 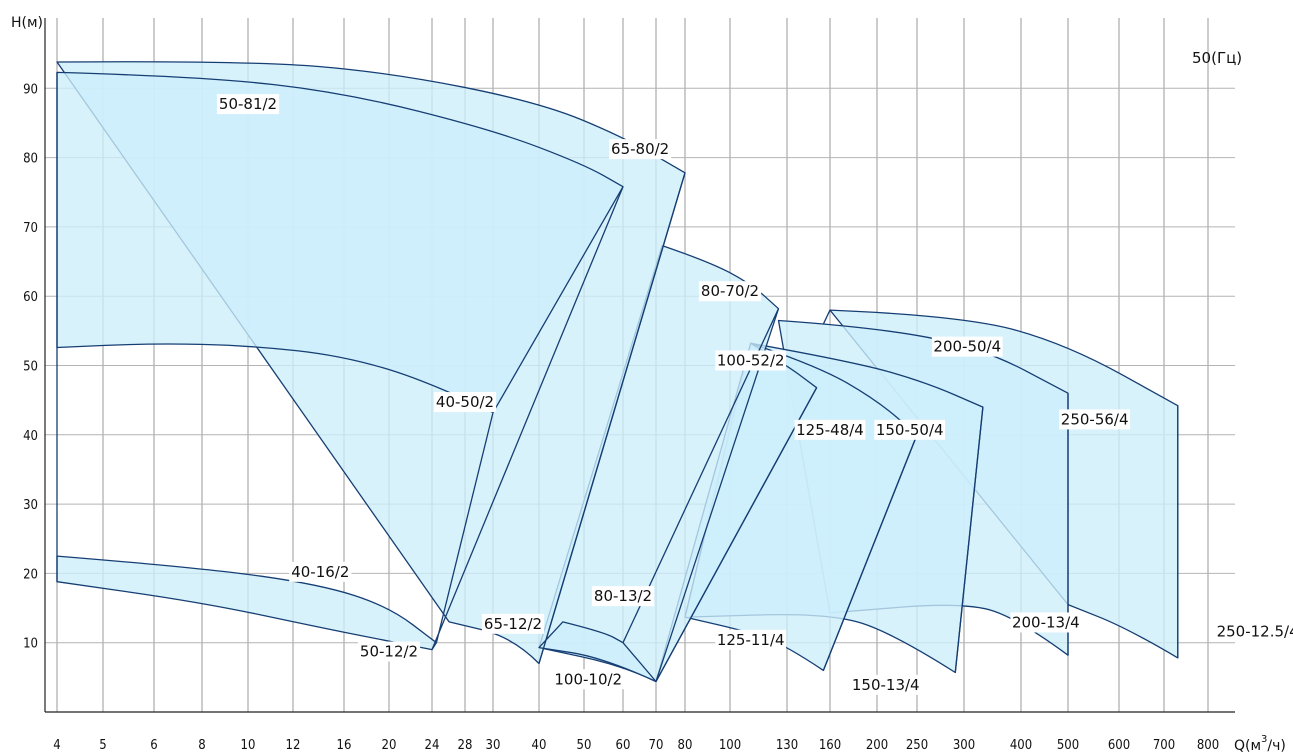 I want to click on x-axis-label: Q(м3/ч), so click(x=1260, y=744).